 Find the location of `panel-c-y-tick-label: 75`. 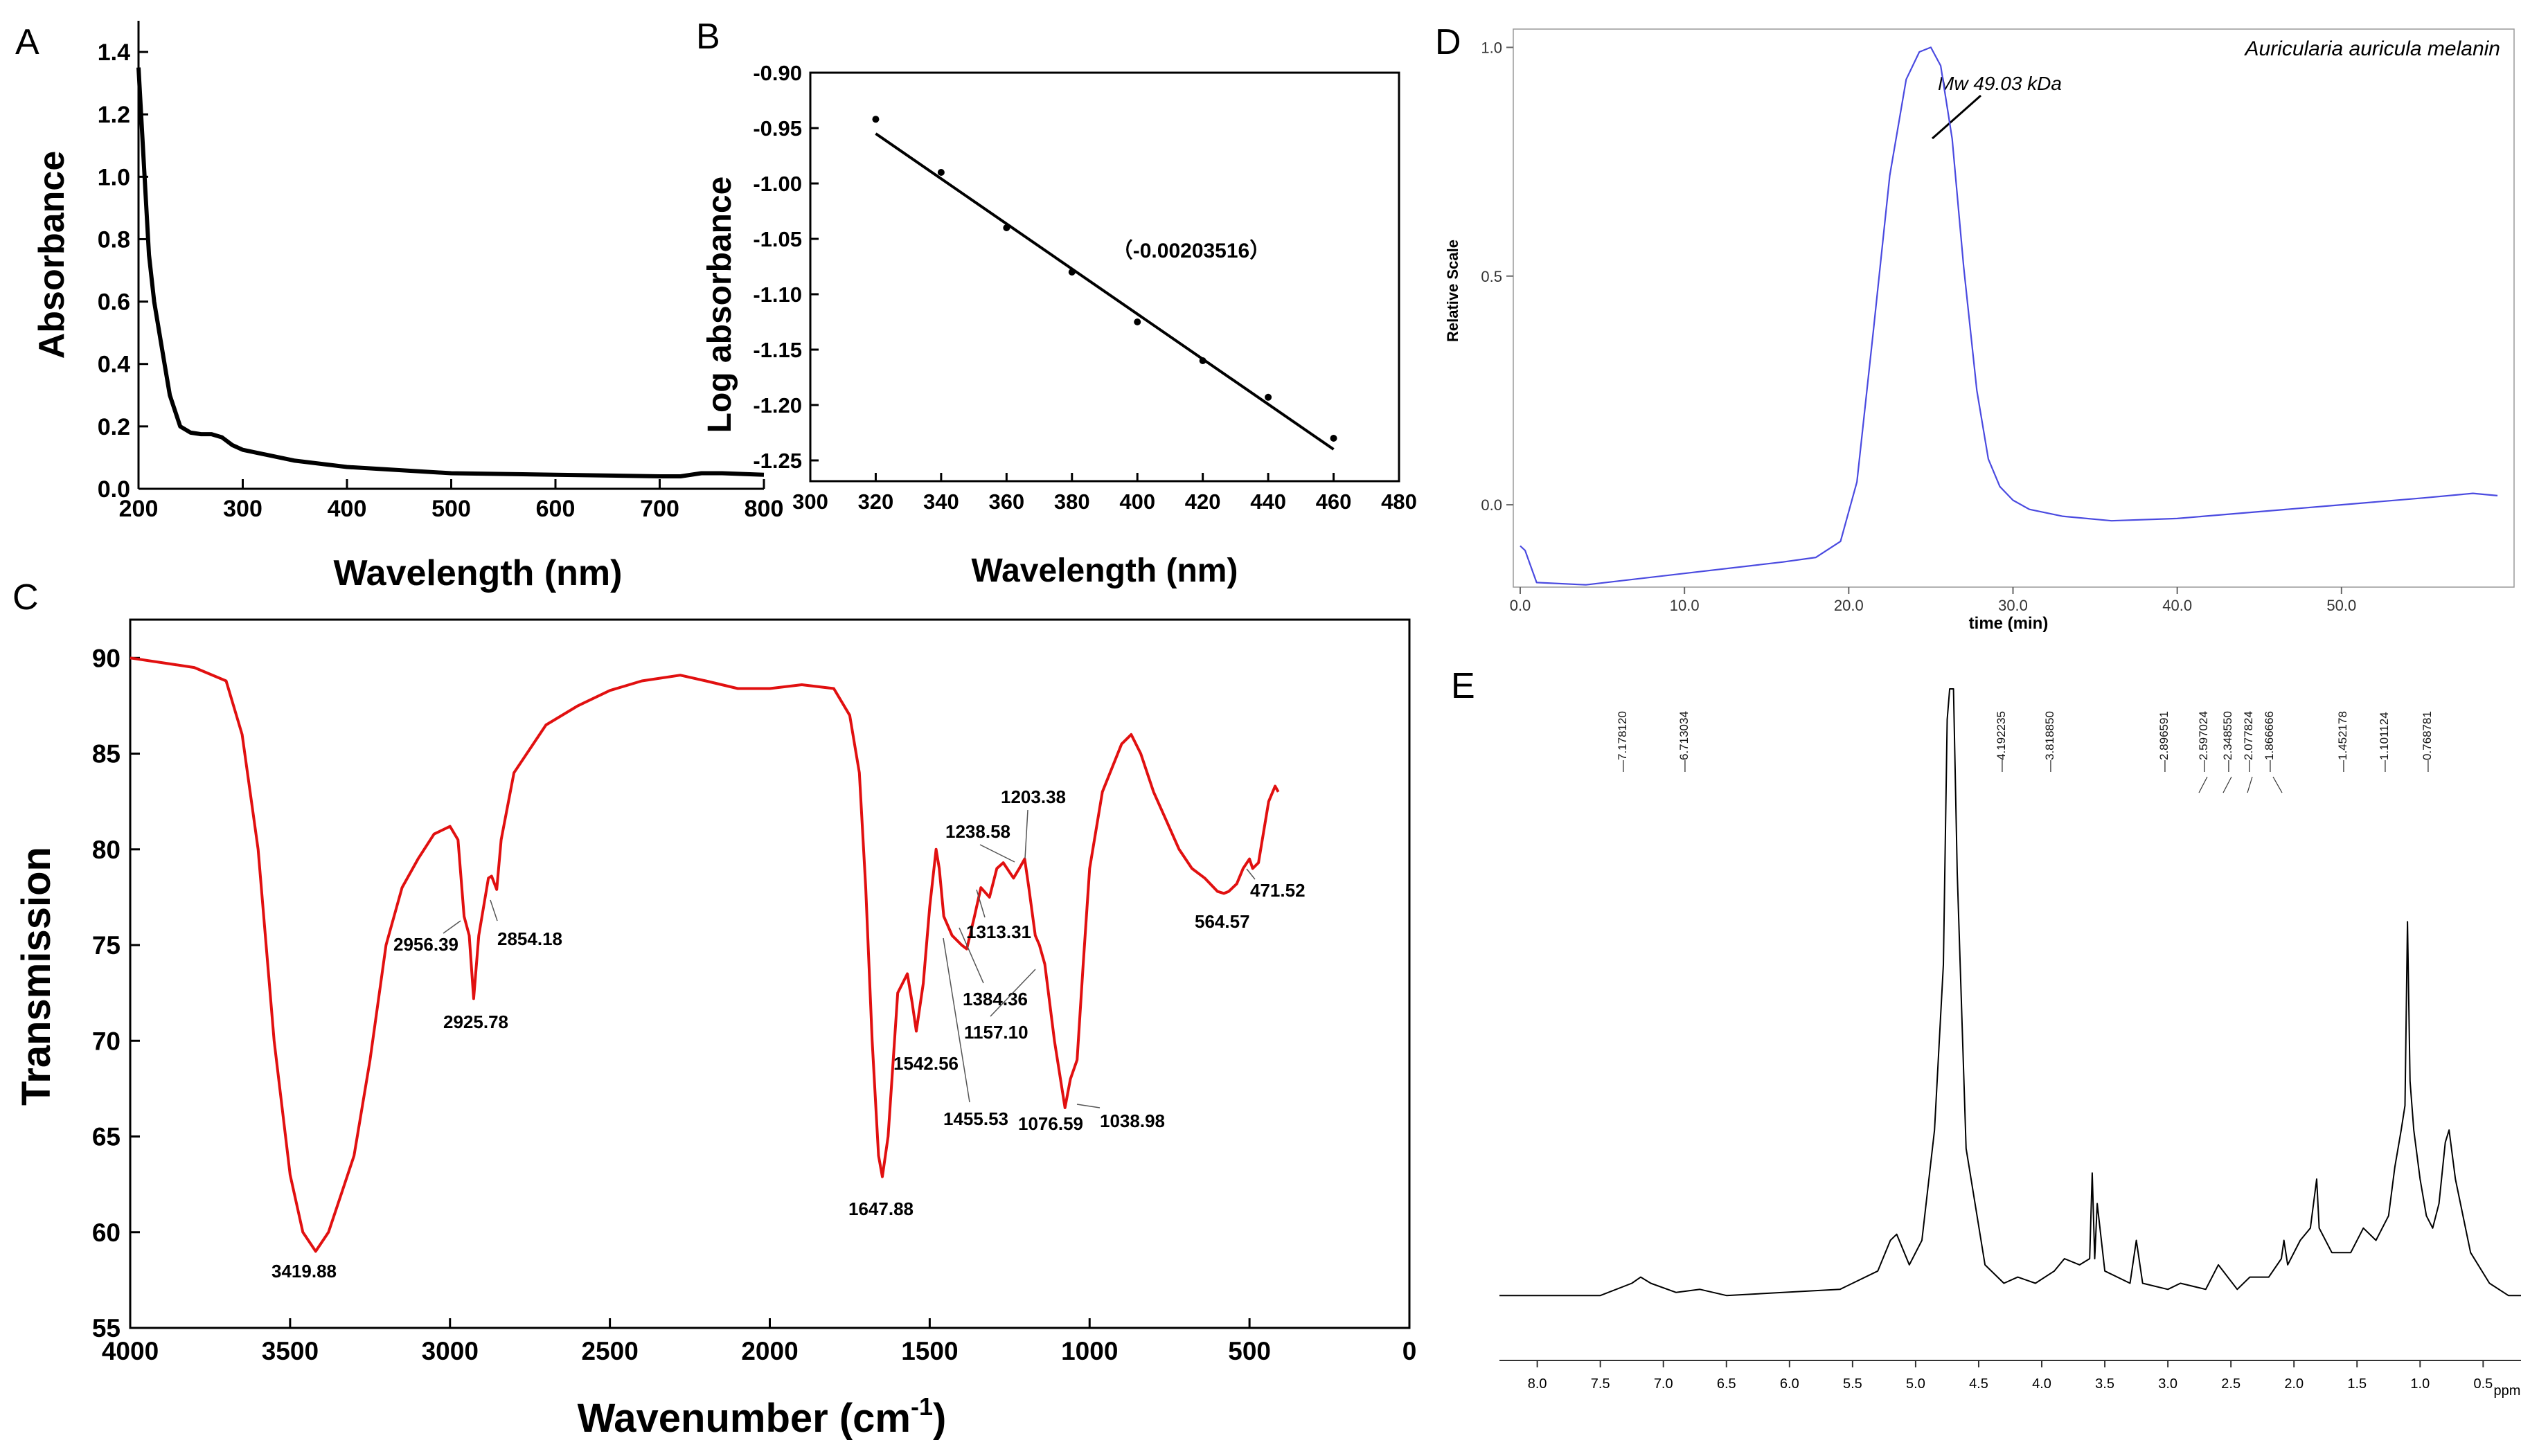

panel-c-y-tick-label: 75 is located at coordinates (107, 946).